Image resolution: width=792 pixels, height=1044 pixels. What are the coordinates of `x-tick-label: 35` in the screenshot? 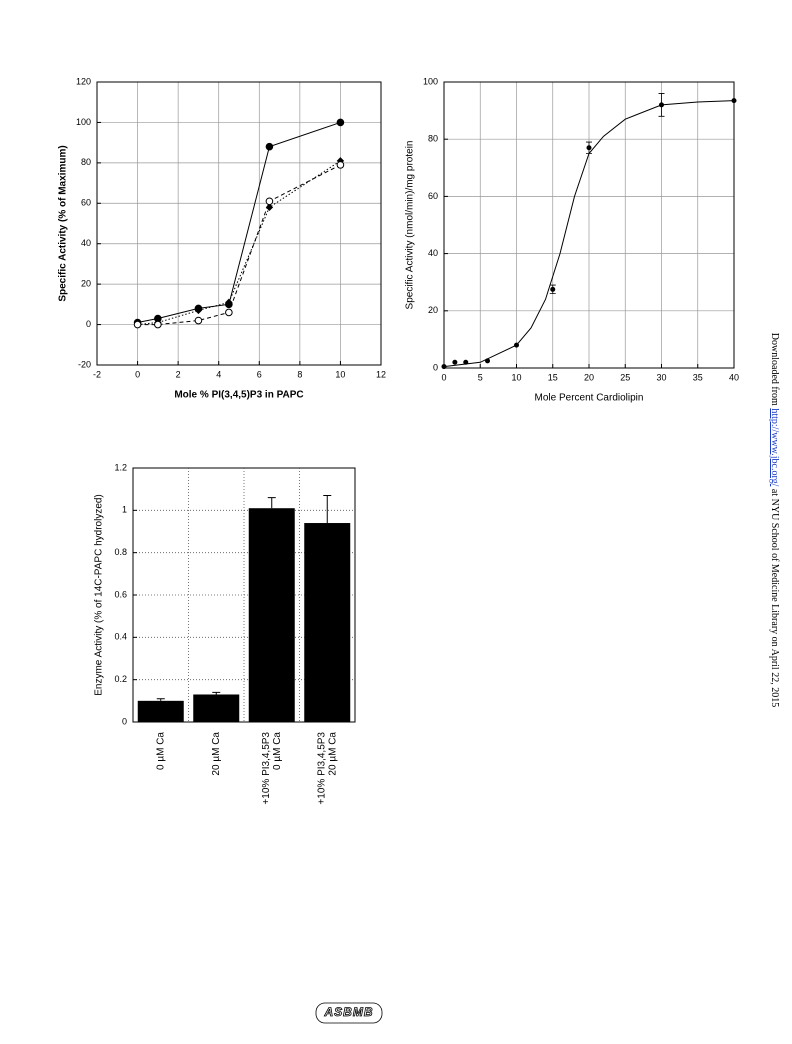 It's located at (698, 377).